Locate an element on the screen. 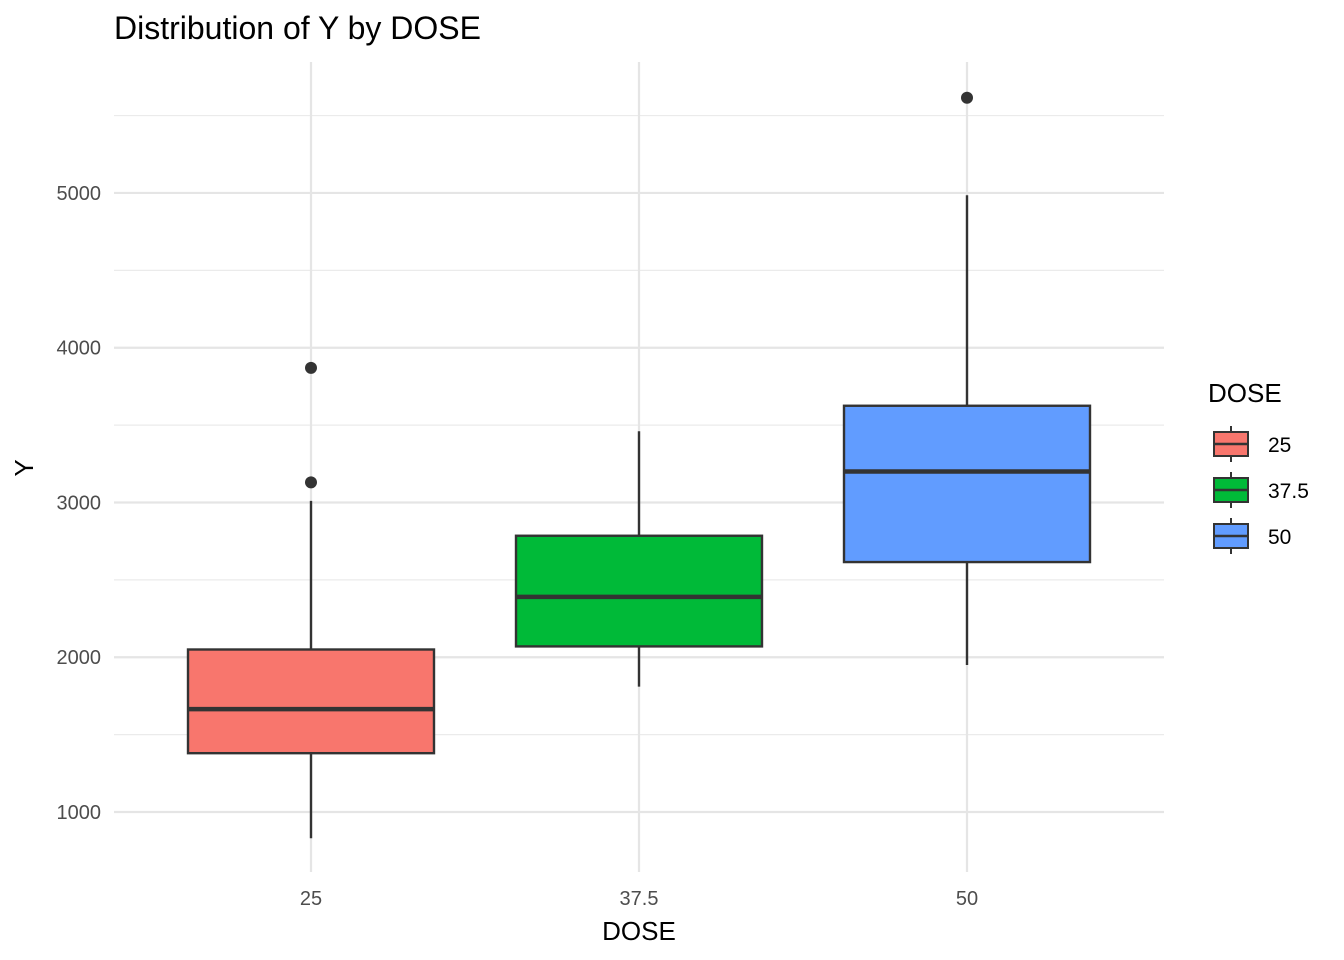  chart-title: Distribution of Y by DOSE is located at coordinates (297, 28).